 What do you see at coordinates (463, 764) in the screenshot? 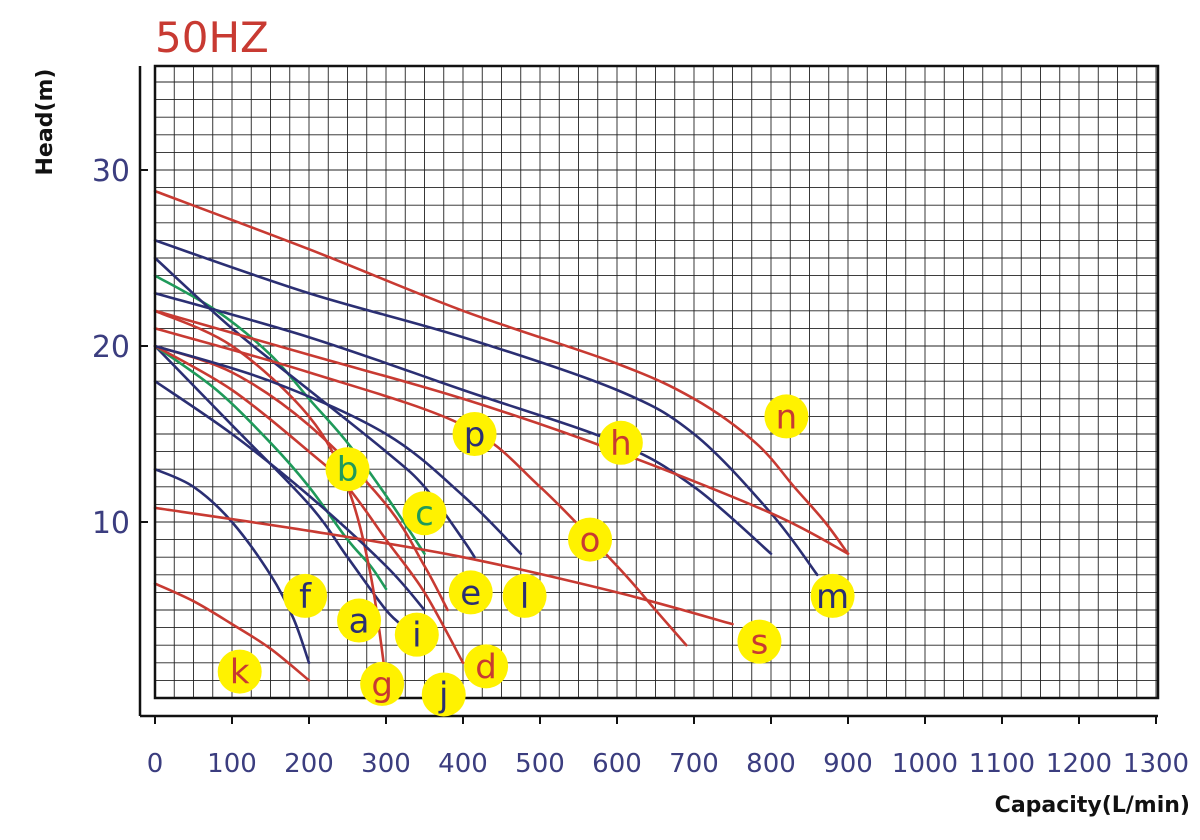
I see `x-tick-label: 400` at bounding box center [463, 764].